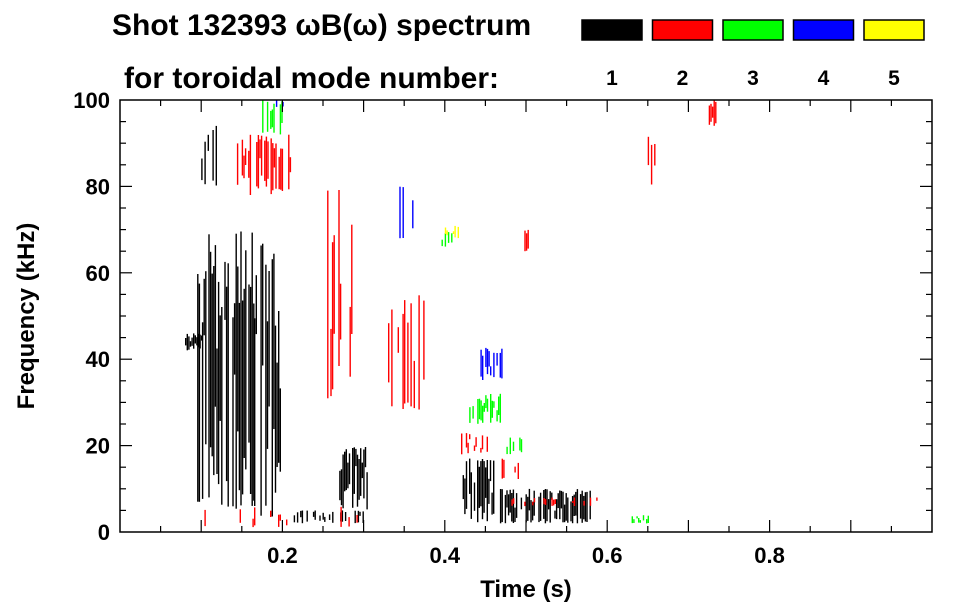 Image resolution: width=963 pixels, height=615 pixels. I want to click on y-axis-label: Frequency (kHz), so click(26, 316).